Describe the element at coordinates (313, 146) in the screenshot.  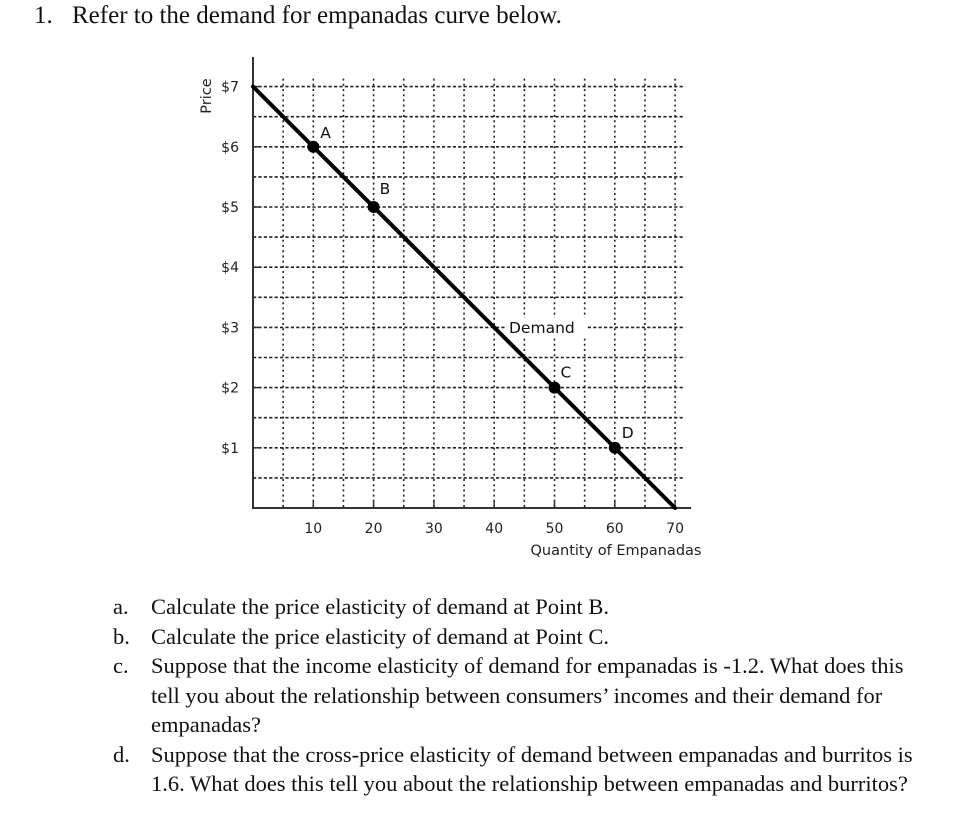
I see `point-a` at that location.